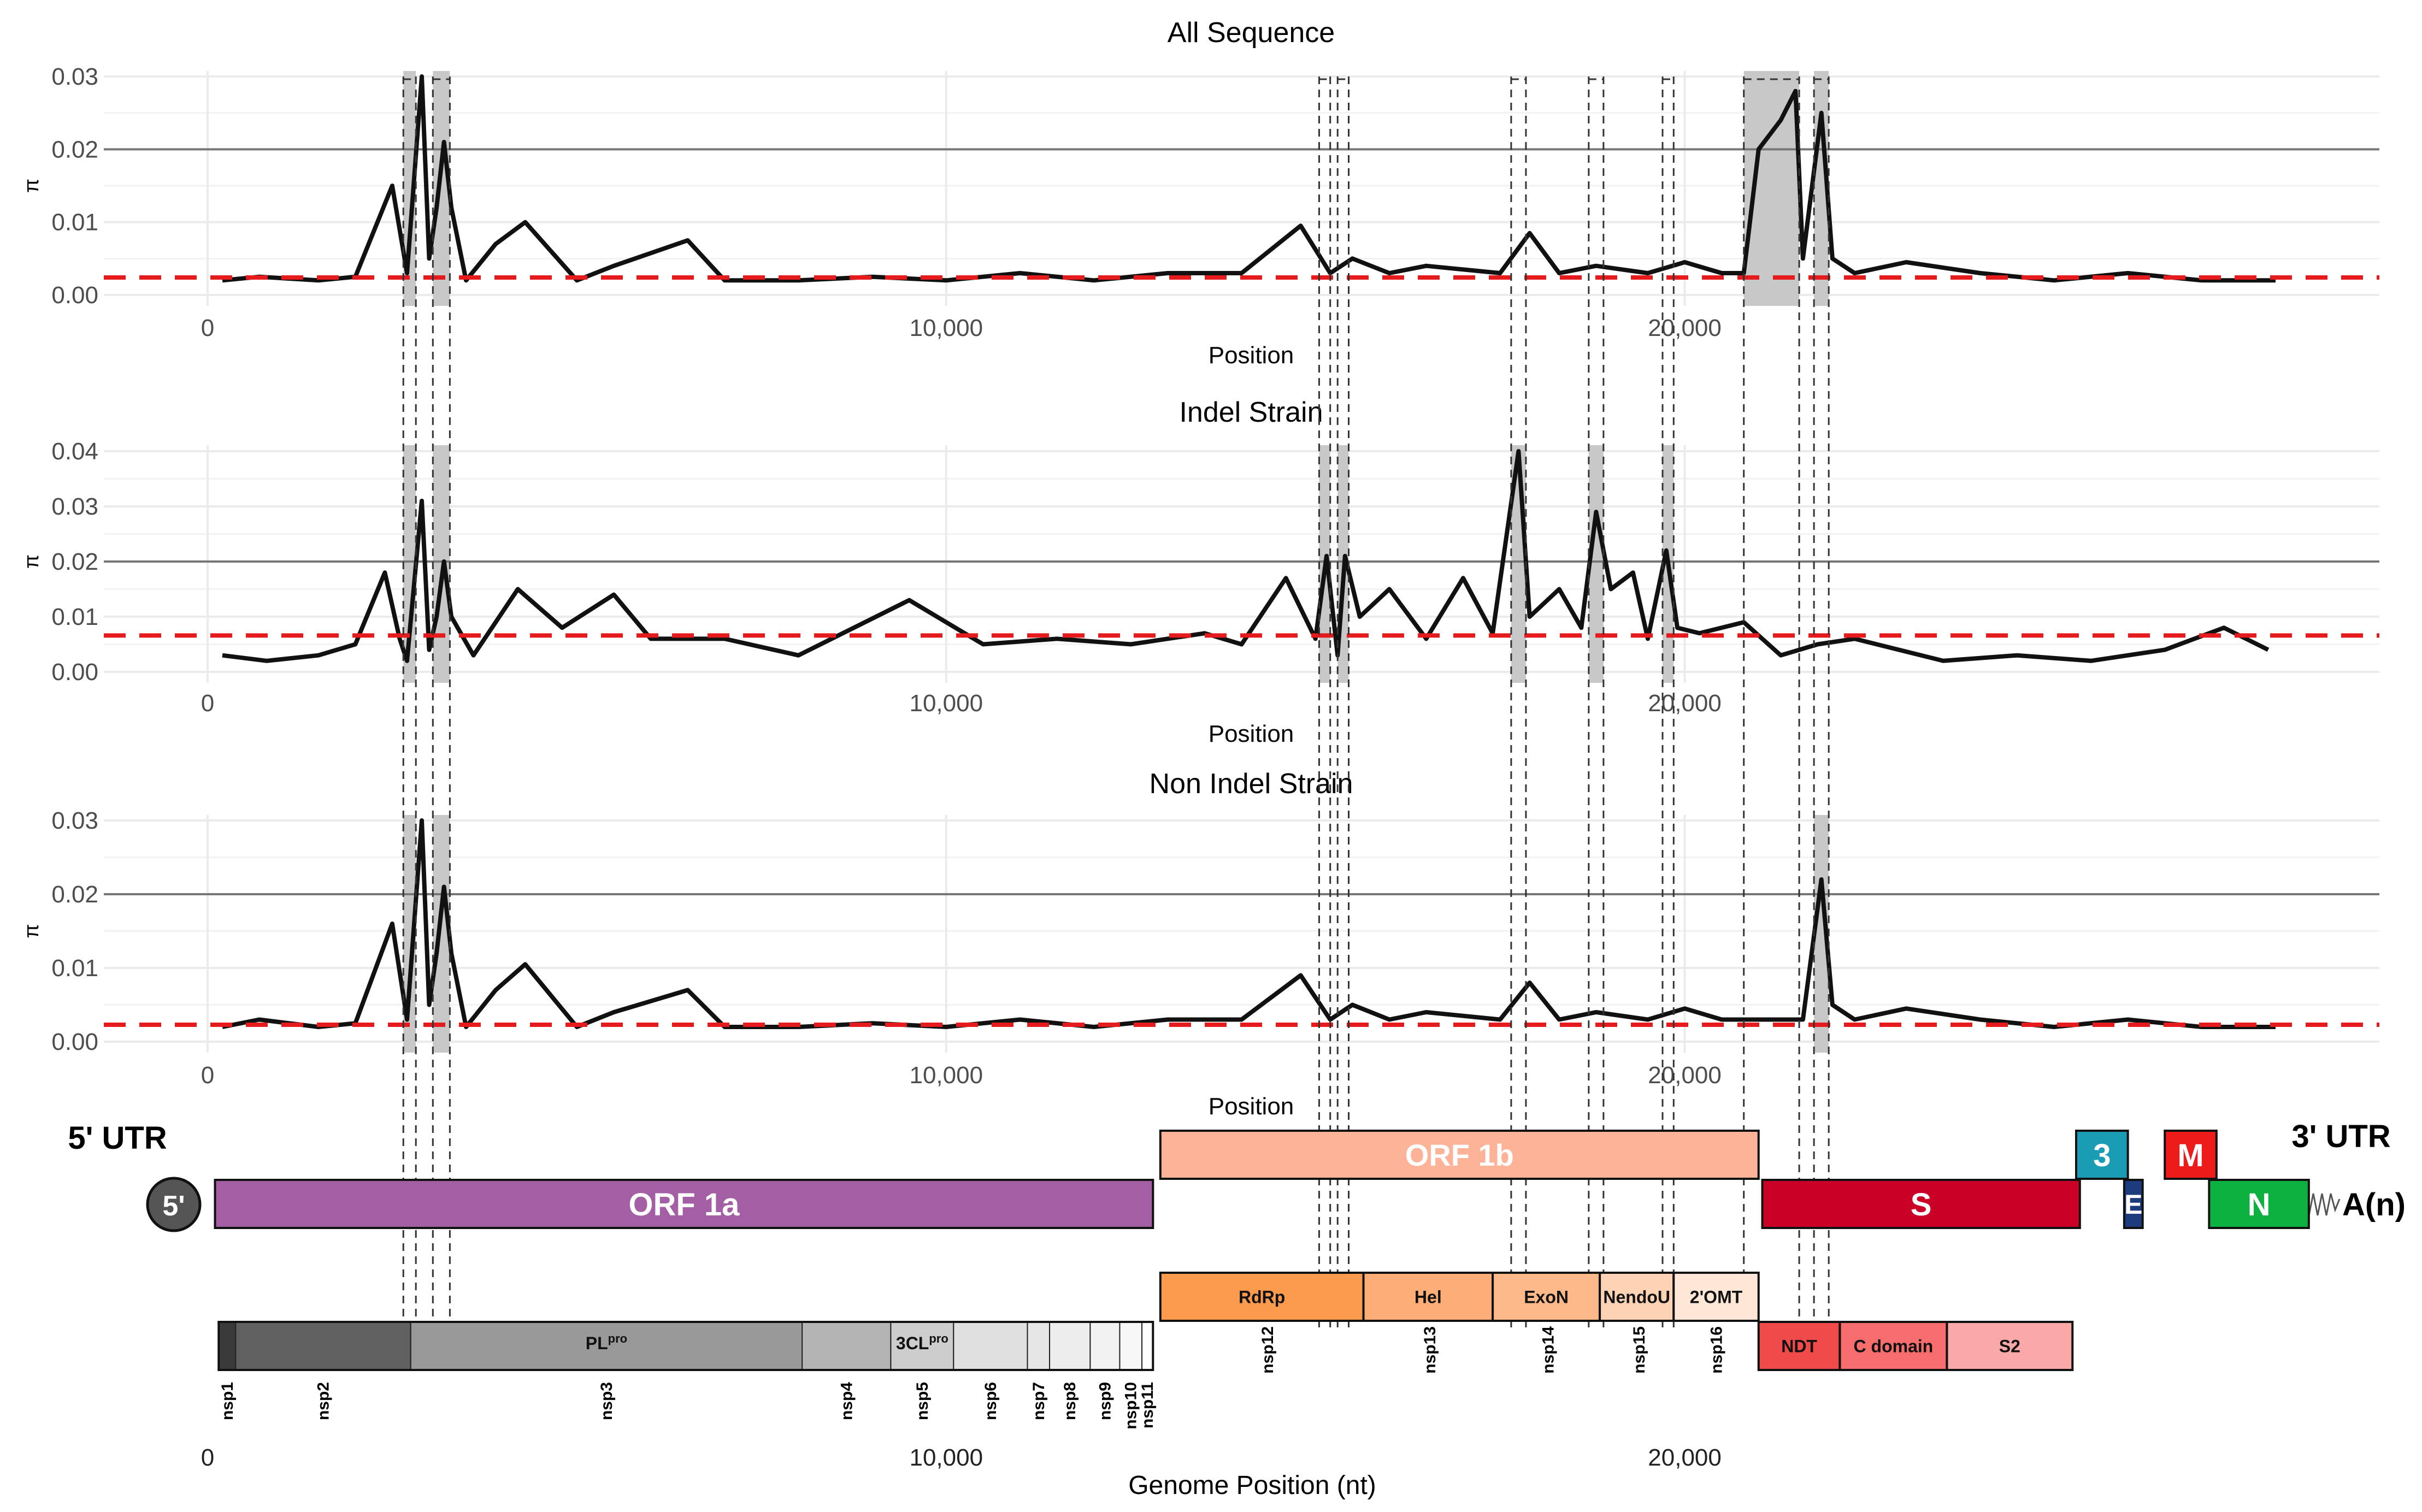 This screenshot has width=2422, height=1512. Describe the element at coordinates (1922, 1204) in the screenshot. I see `orf-s-label: S` at that location.